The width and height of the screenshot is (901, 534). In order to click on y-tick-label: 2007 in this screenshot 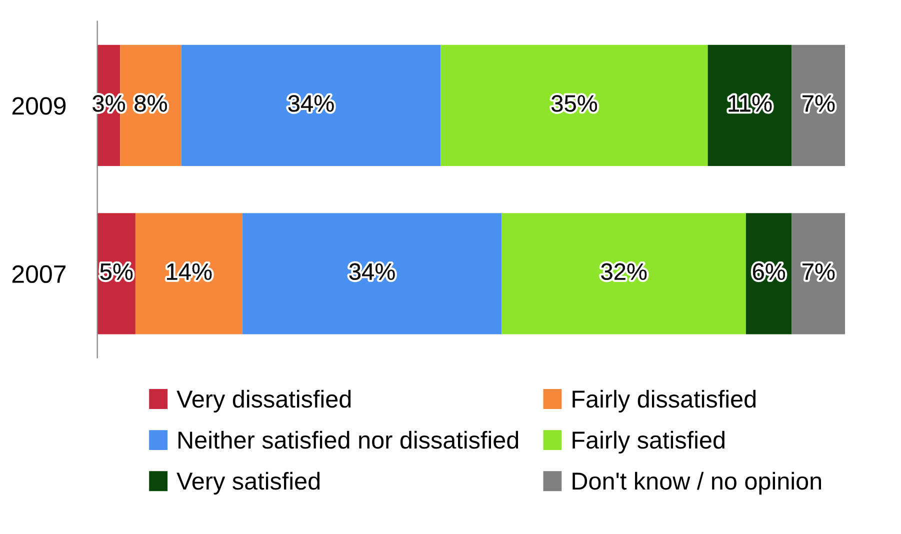, I will do `click(39, 274)`.